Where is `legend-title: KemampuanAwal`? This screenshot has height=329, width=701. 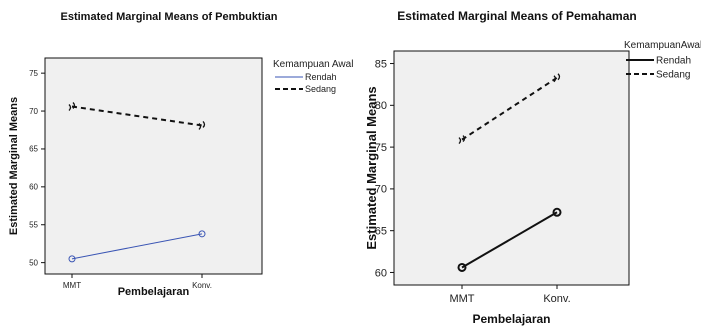
legend-title: KemampuanAwal is located at coordinates (662, 45).